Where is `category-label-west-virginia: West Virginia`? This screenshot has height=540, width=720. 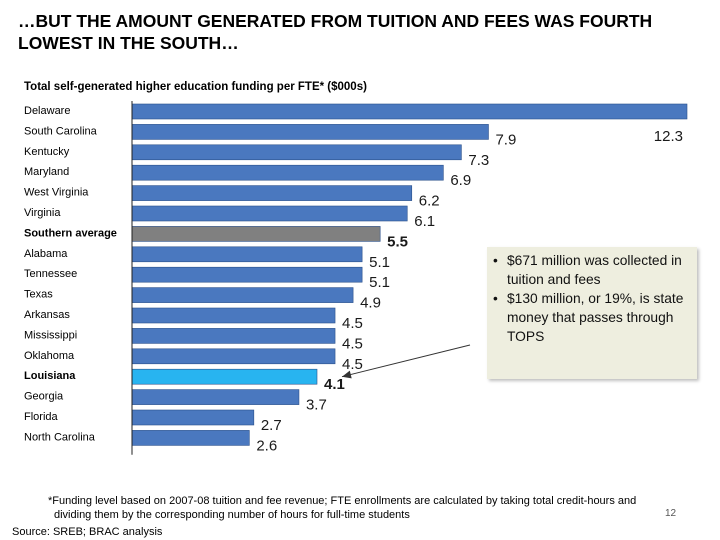 category-label-west-virginia: West Virginia is located at coordinates (56, 193).